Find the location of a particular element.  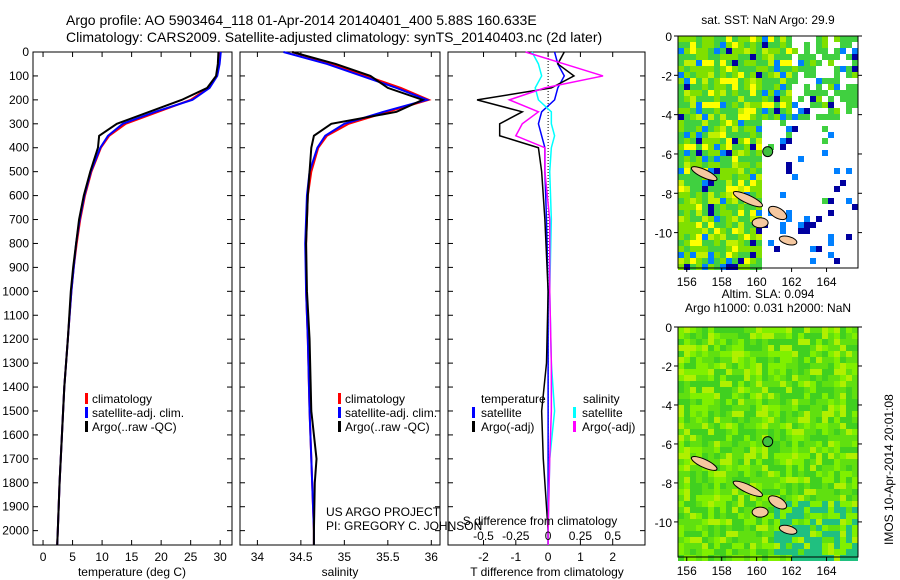

x-tick-label: 1 is located at coordinates (580, 557).